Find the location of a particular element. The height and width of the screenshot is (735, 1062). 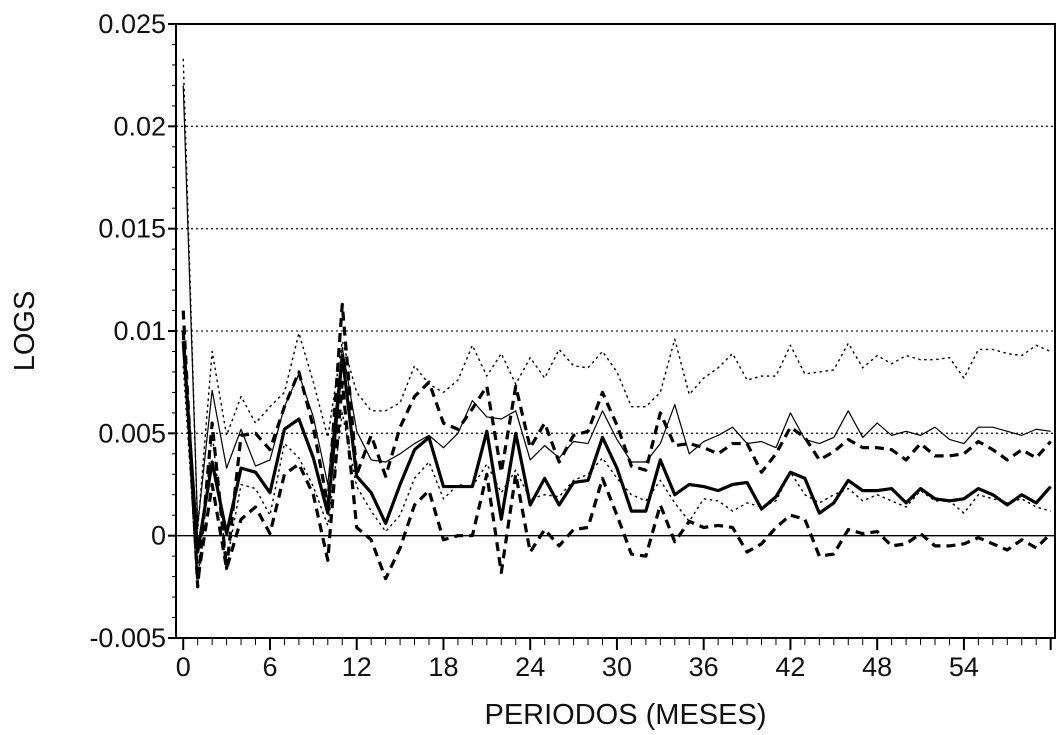

x-tick-label: 30 is located at coordinates (617, 667).